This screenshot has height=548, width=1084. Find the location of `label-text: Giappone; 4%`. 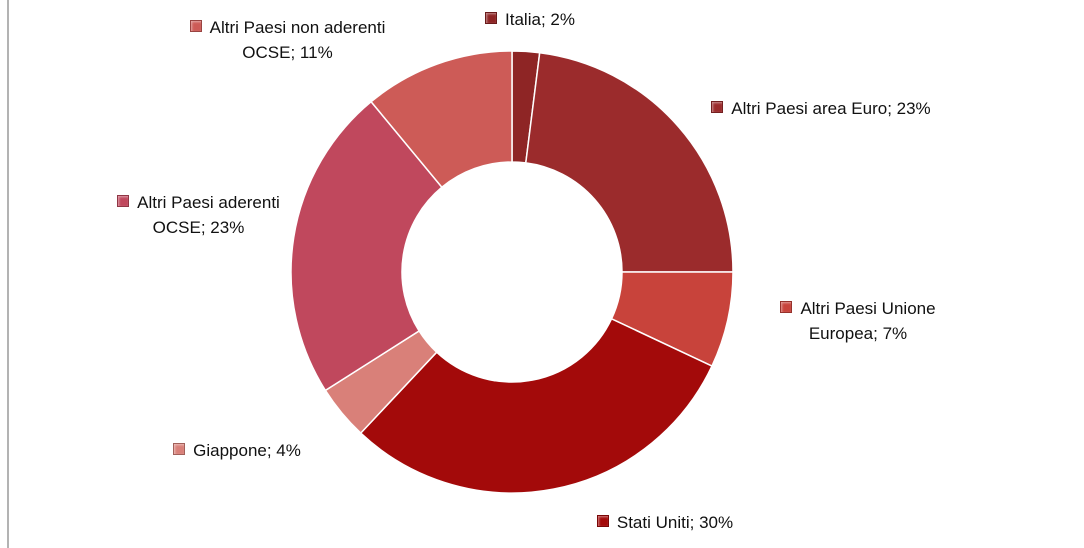

label-text: Giappone; 4% is located at coordinates (247, 450).